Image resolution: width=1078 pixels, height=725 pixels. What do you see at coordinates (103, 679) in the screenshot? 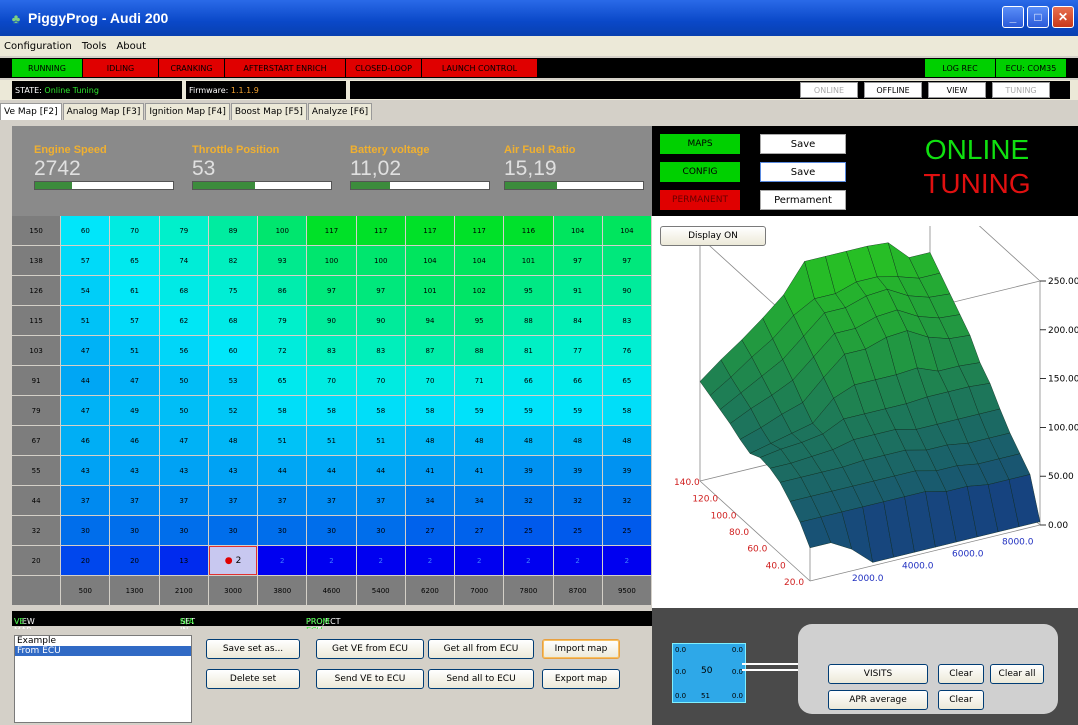
I see `set-list: Example From ECU` at bounding box center [103, 679].